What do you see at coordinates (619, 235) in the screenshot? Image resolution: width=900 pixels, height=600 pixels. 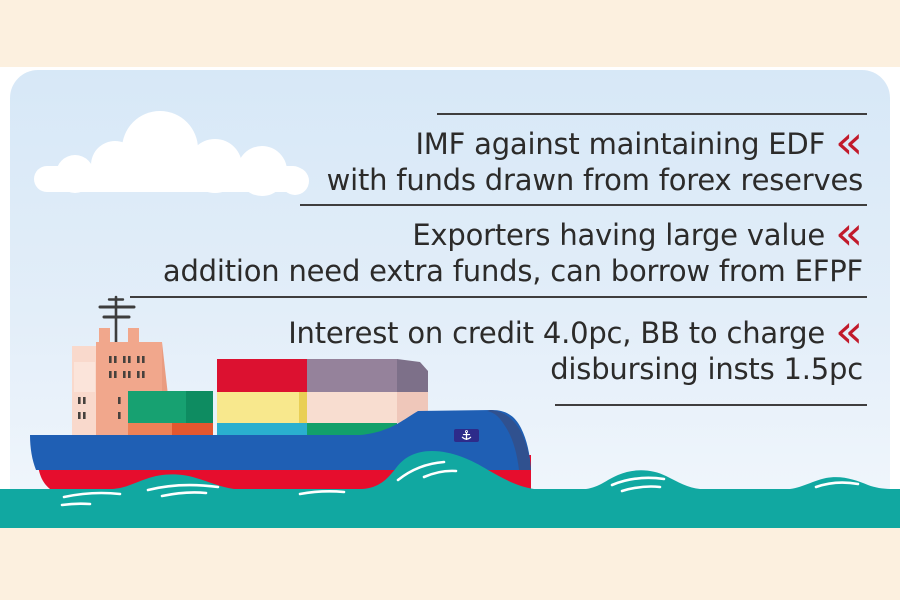 I see `notice-2-line-1: Exporters having large value` at bounding box center [619, 235].